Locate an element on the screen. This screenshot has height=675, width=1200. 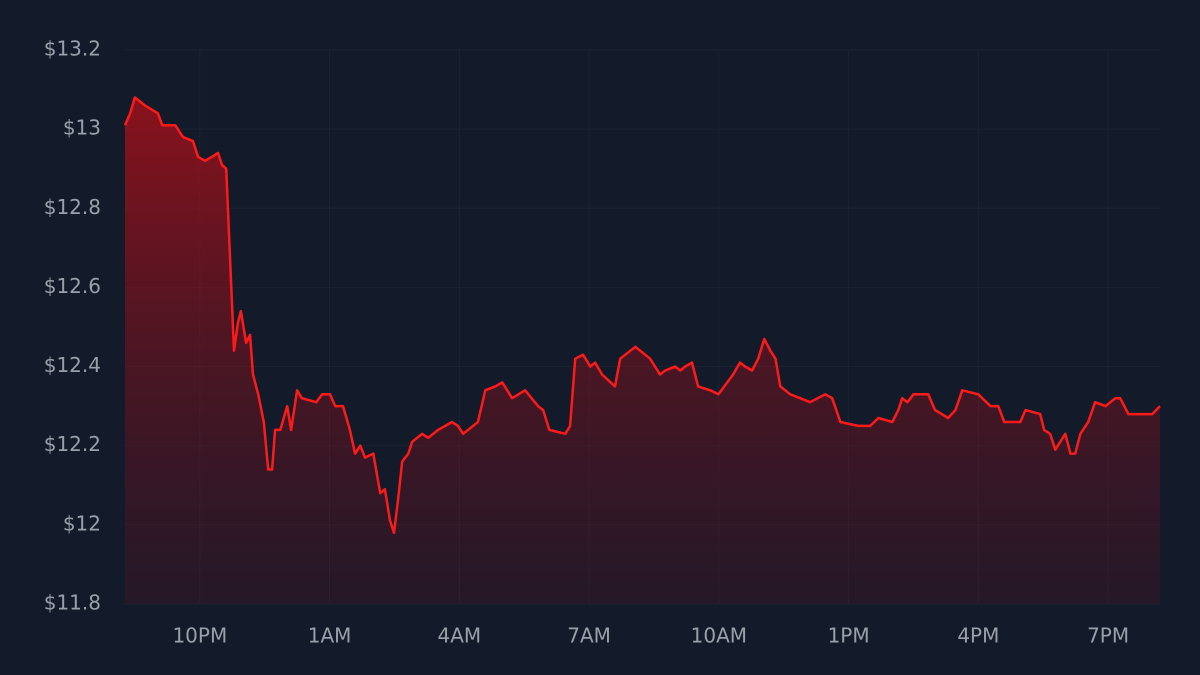
x-tick-label: 10PM is located at coordinates (199, 636).